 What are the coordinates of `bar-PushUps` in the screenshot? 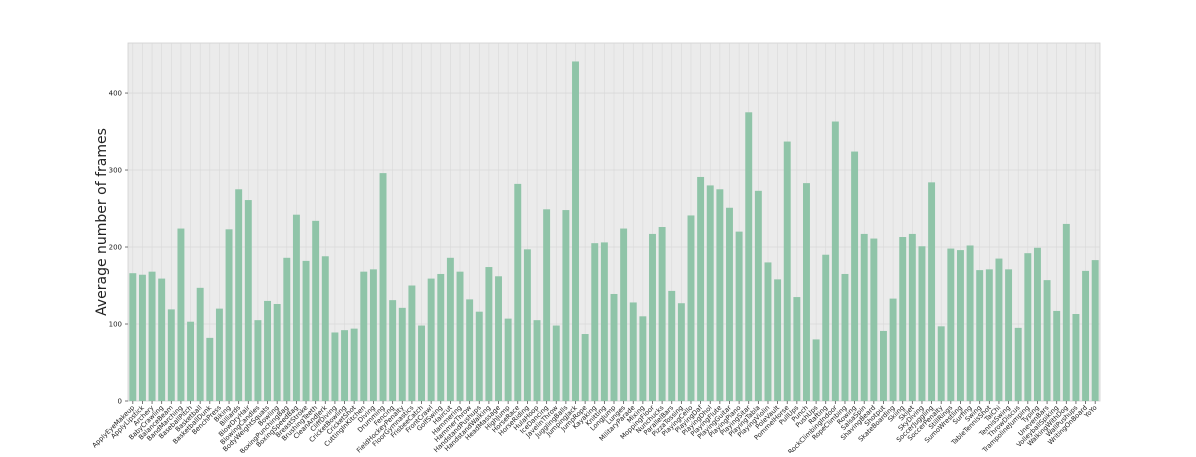 It's located at (816, 370).